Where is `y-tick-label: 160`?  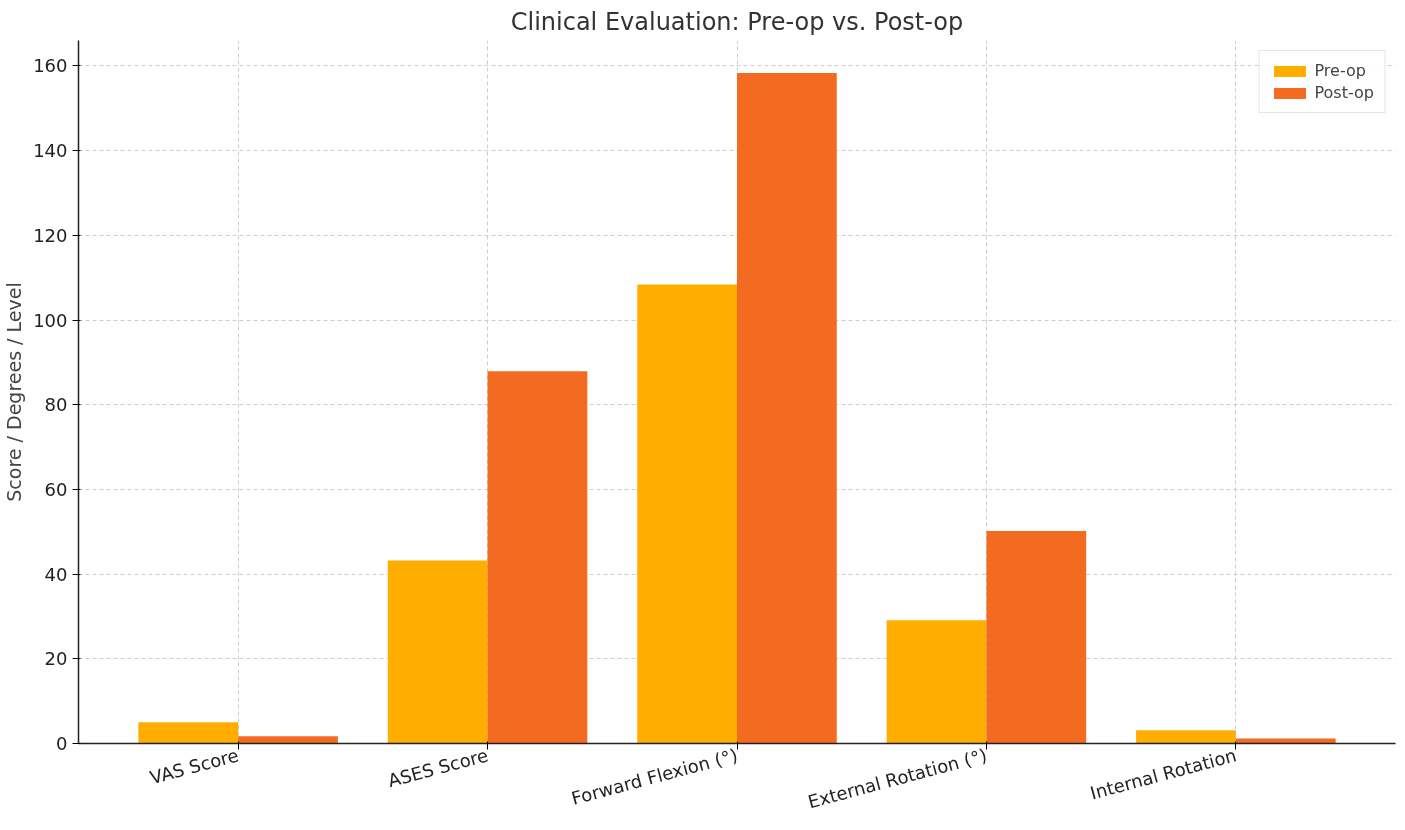 y-tick-label: 160 is located at coordinates (50, 66).